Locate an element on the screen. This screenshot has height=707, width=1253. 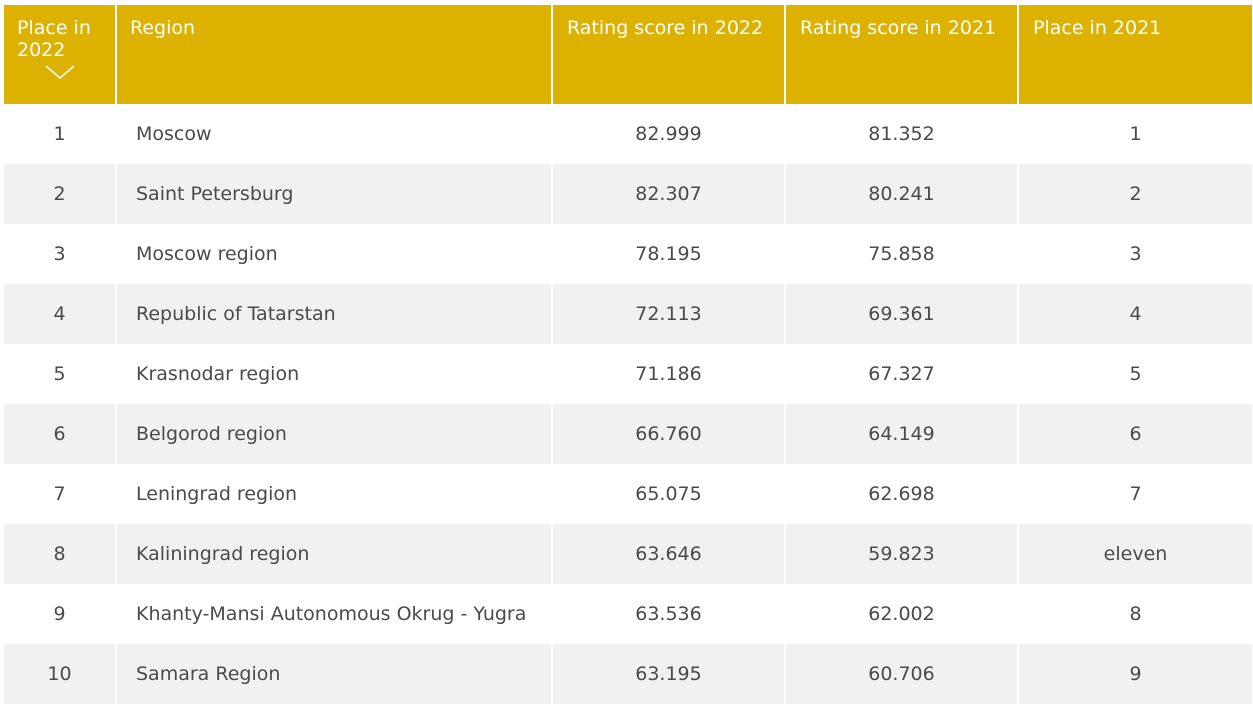
table-row: 10 Samara Region 63.195 60.706 9 is located at coordinates (628, 674).